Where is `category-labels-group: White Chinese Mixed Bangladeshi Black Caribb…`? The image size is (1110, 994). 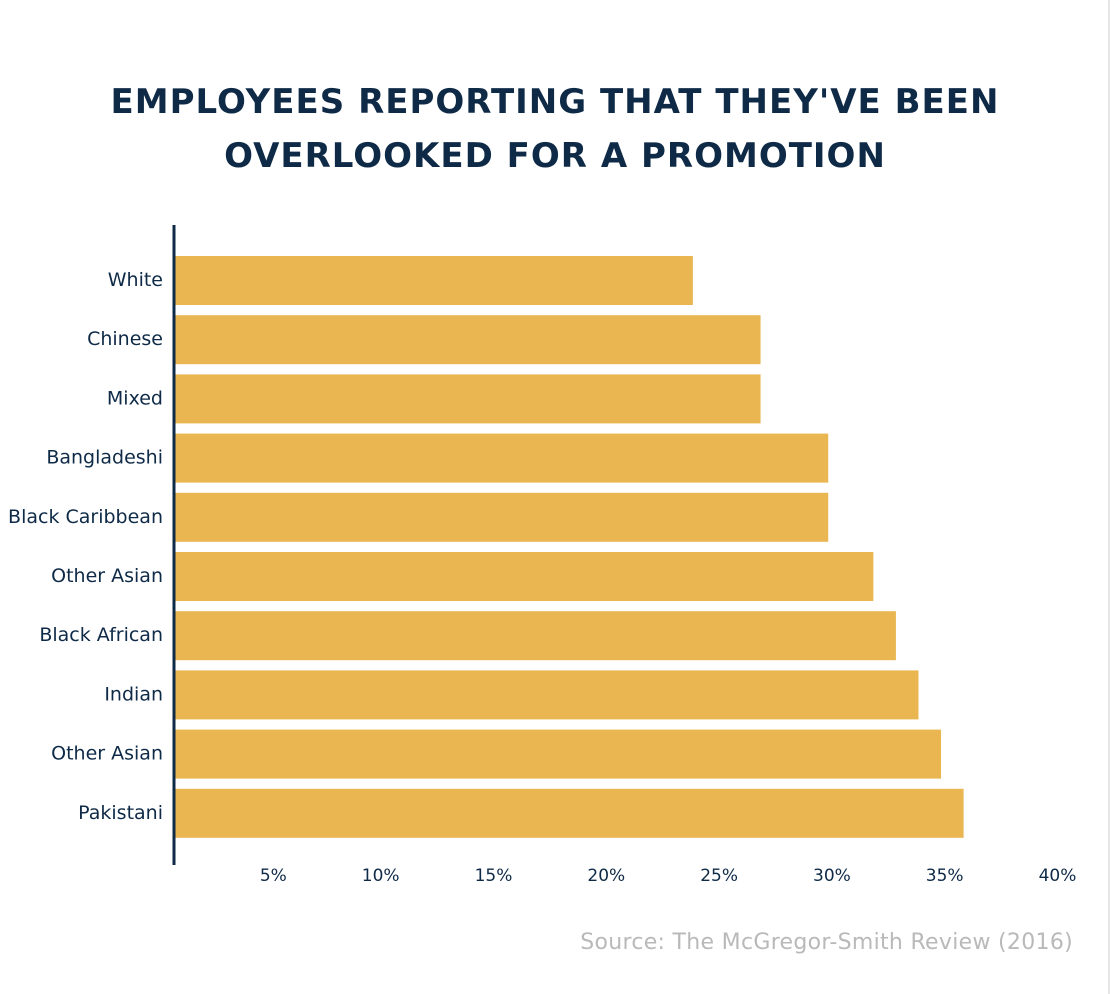
category-labels-group: White Chinese Mixed Bangladeshi Black Caribb… is located at coordinates (85, 546).